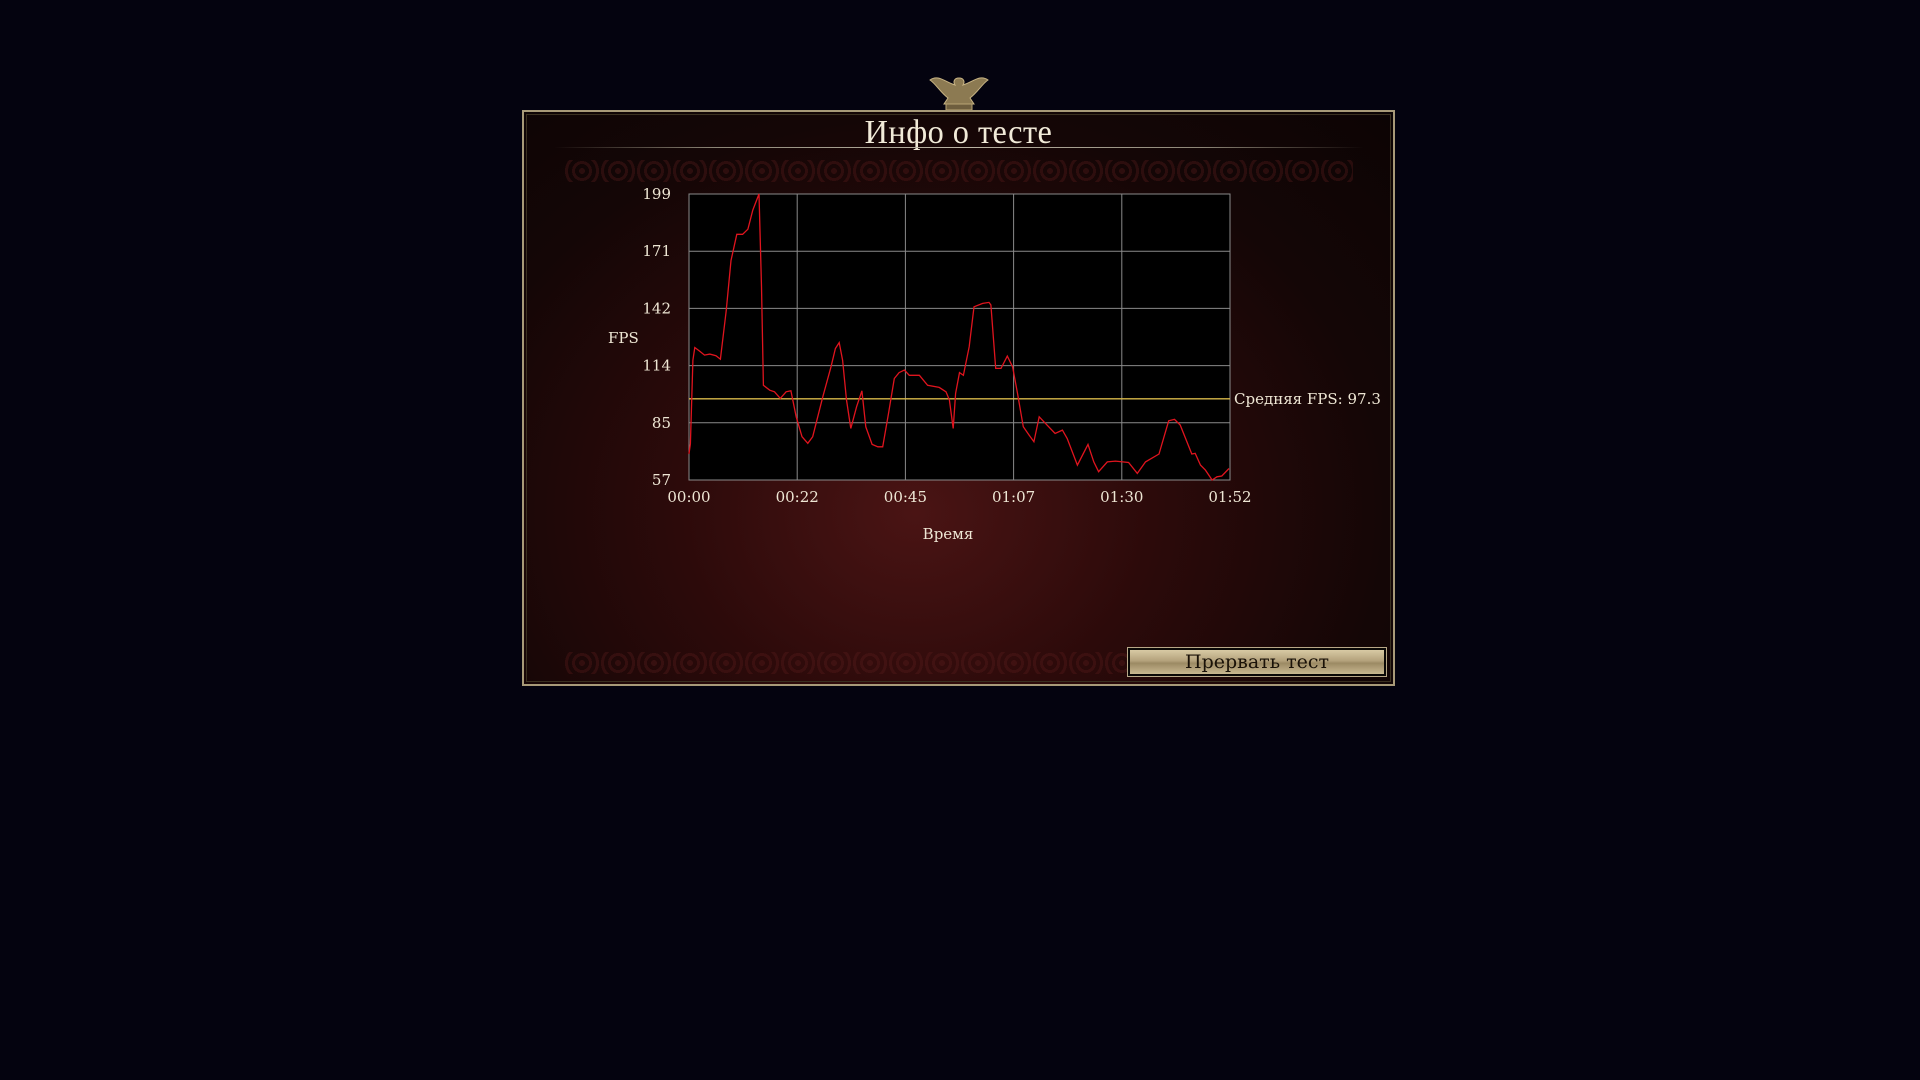  What do you see at coordinates (1257, 662) in the screenshot?
I see `stop-test-button: Прервать тест` at bounding box center [1257, 662].